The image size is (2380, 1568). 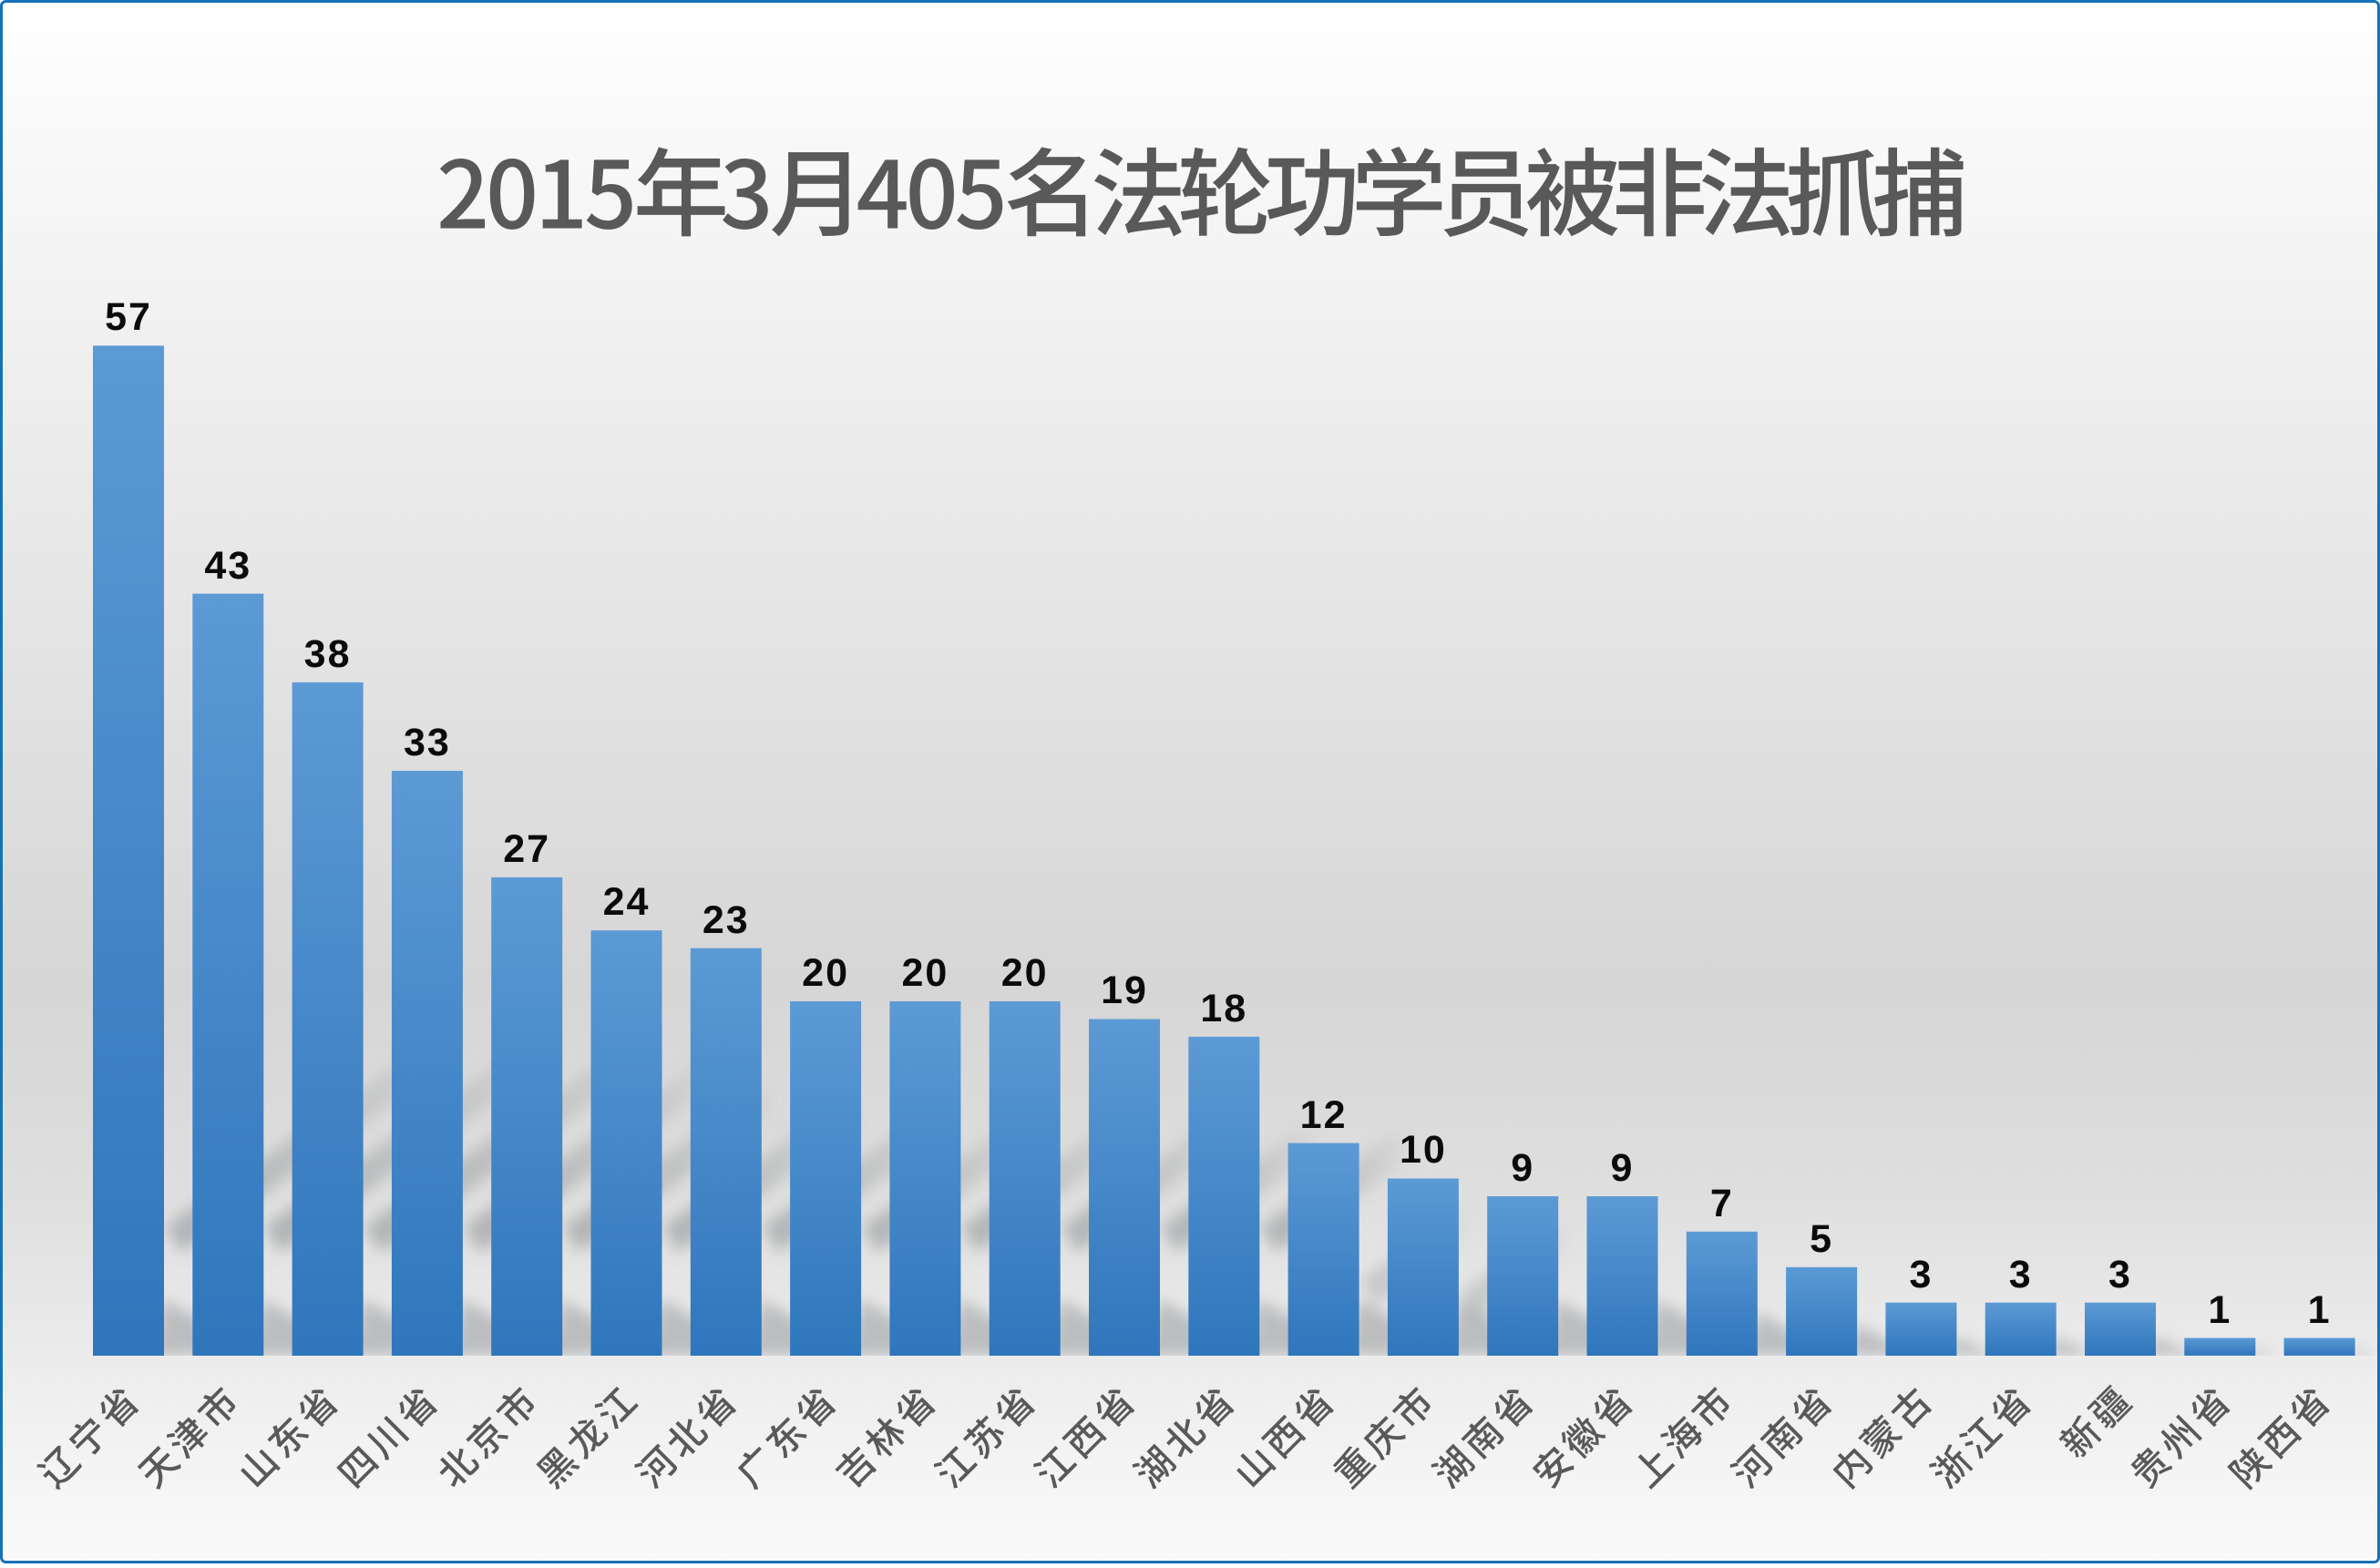 I want to click on svg-text: 18, so click(x=1224, y=1008).